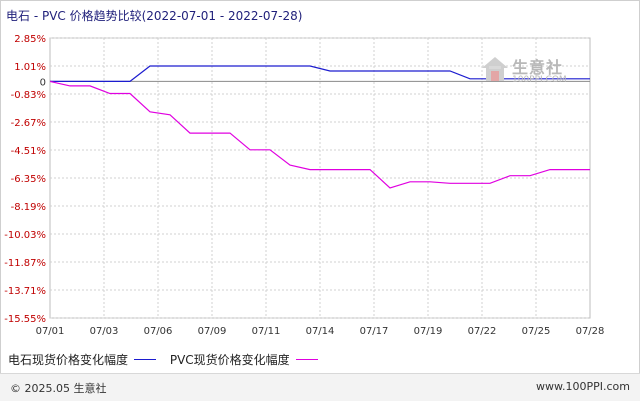 This screenshot has width=640, height=401. What do you see at coordinates (25, 263) in the screenshot?
I see `y-tick-label: -11.87%` at bounding box center [25, 263].